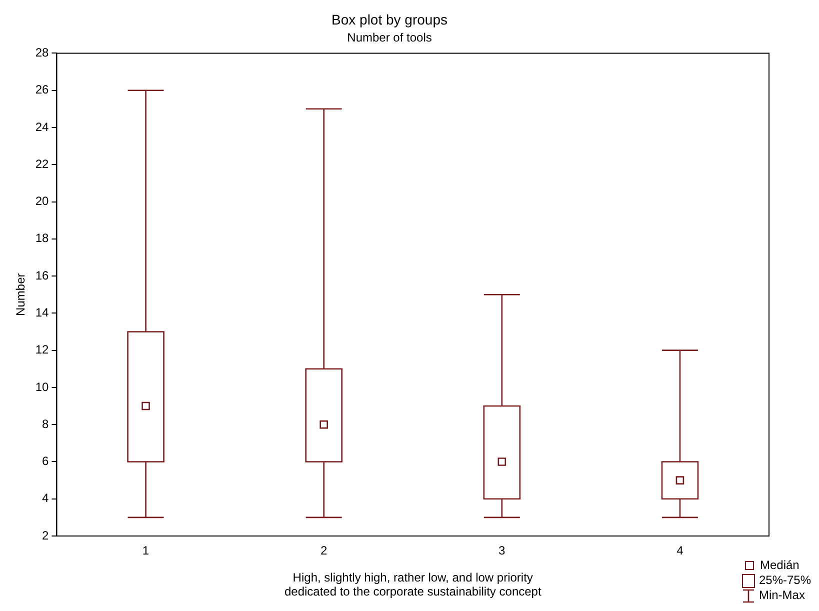 This screenshot has height=611, width=819. I want to click on y-tick-label: 18, so click(42, 238).